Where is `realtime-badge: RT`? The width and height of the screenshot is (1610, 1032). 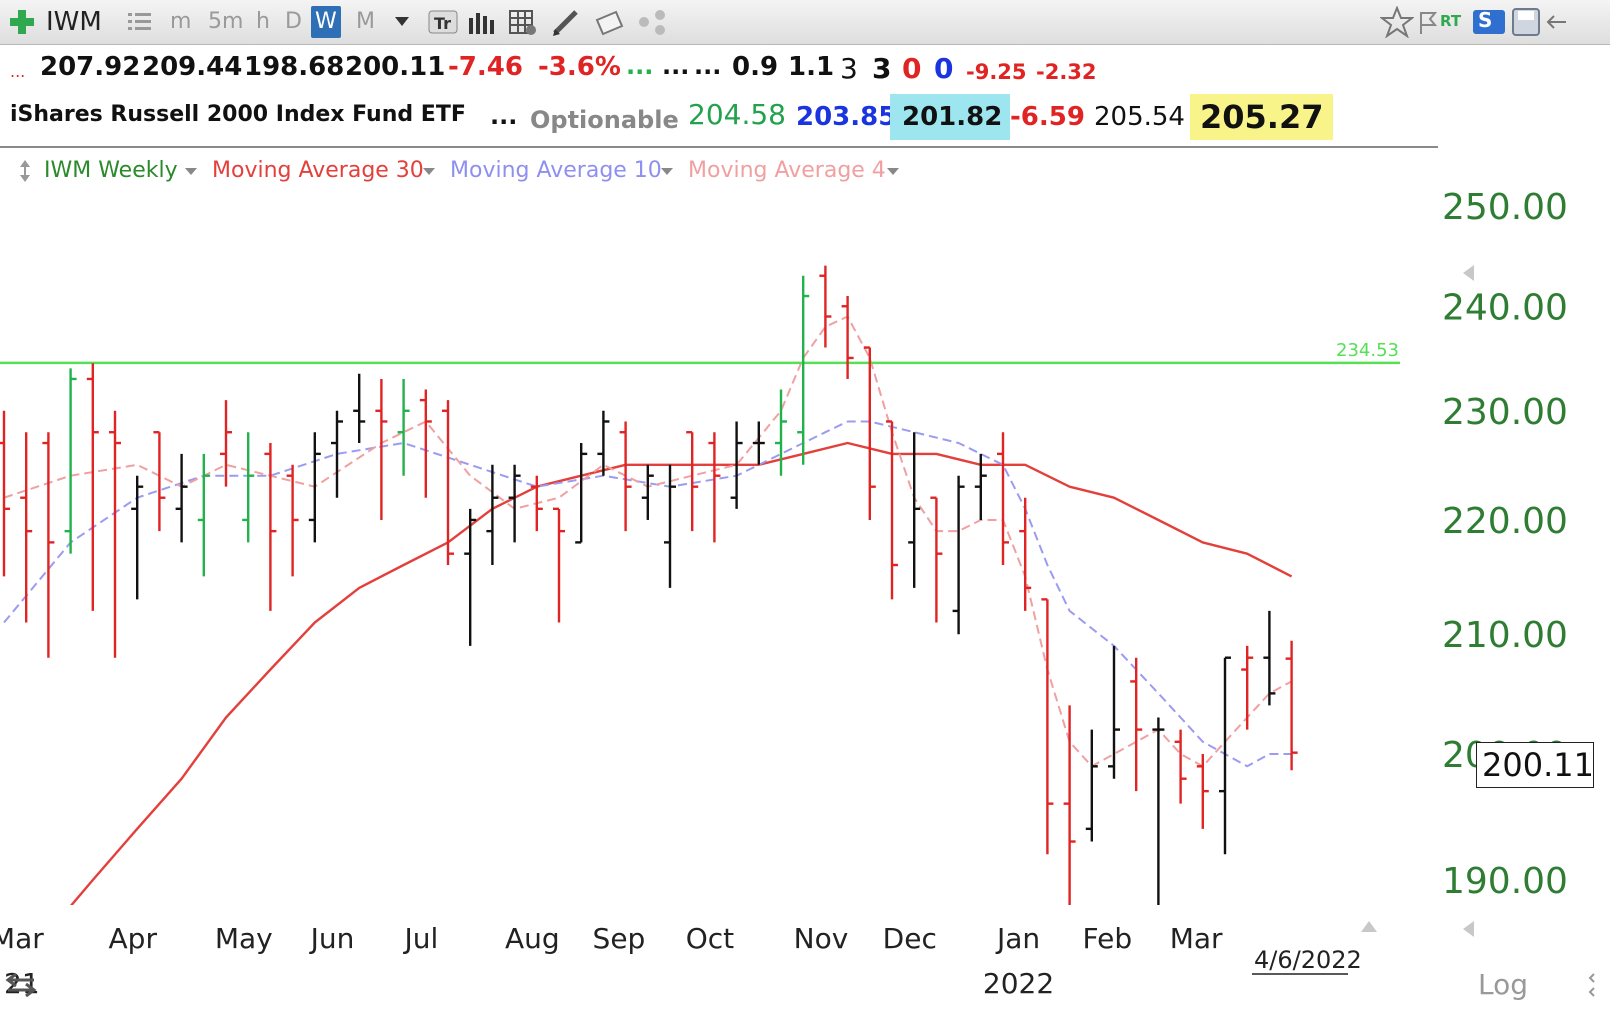 realtime-badge: RT is located at coordinates (1451, 21).